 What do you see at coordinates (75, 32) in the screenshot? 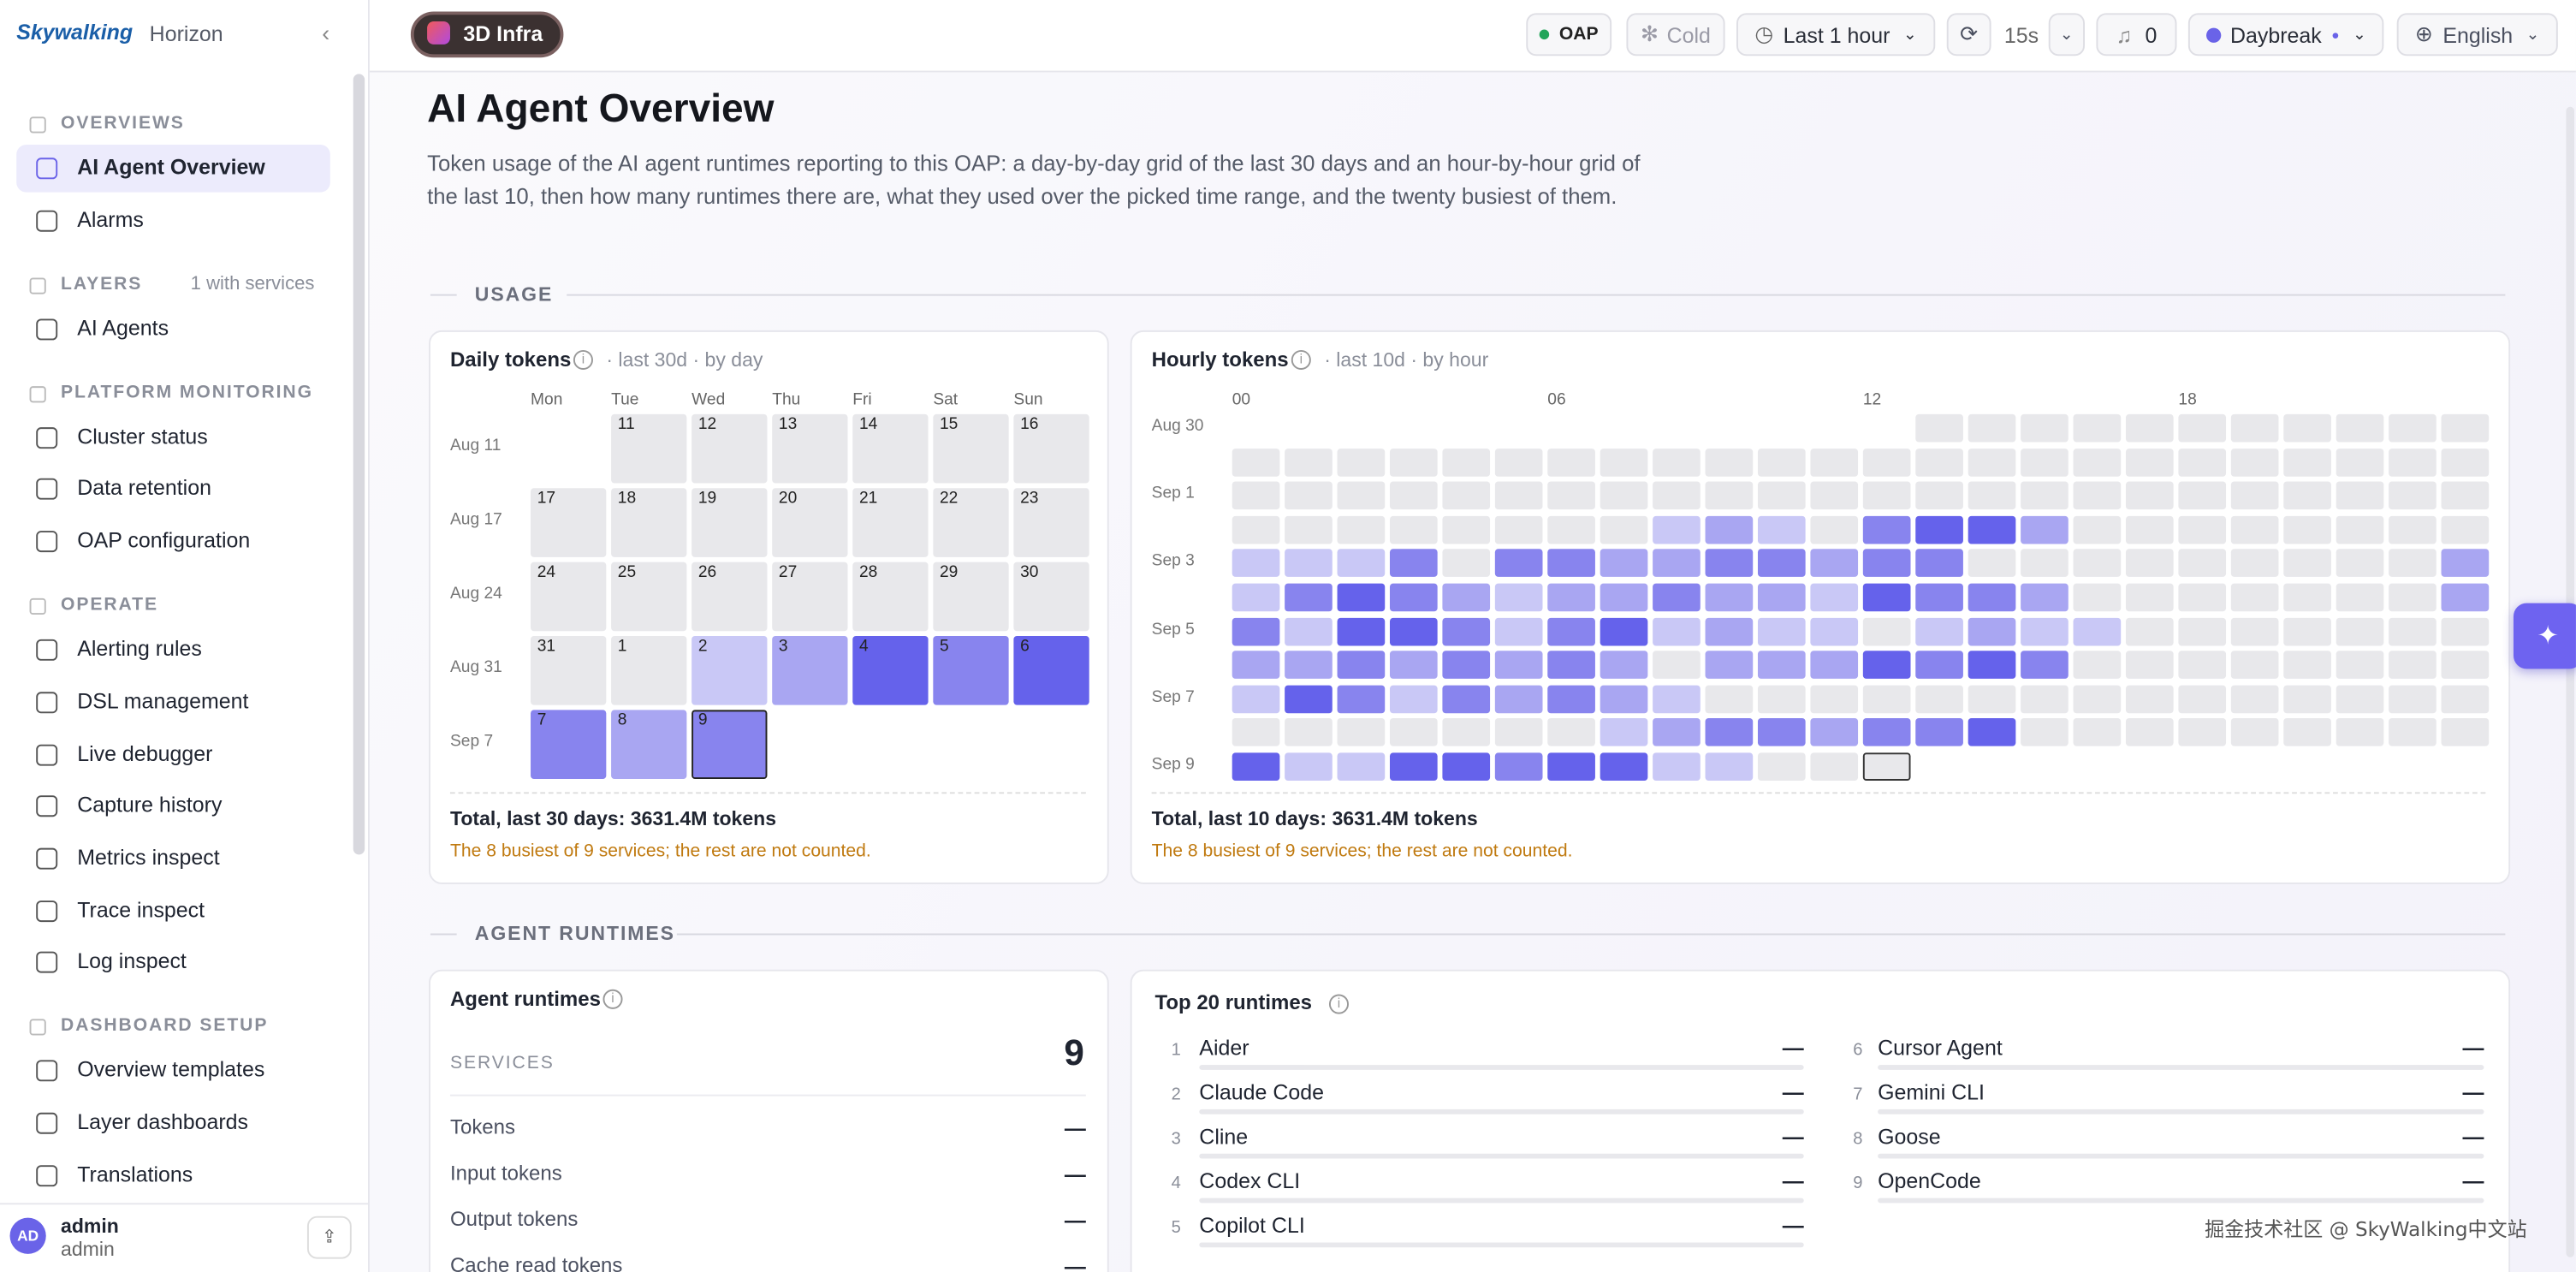
I see `brand: Skywalking` at bounding box center [75, 32].